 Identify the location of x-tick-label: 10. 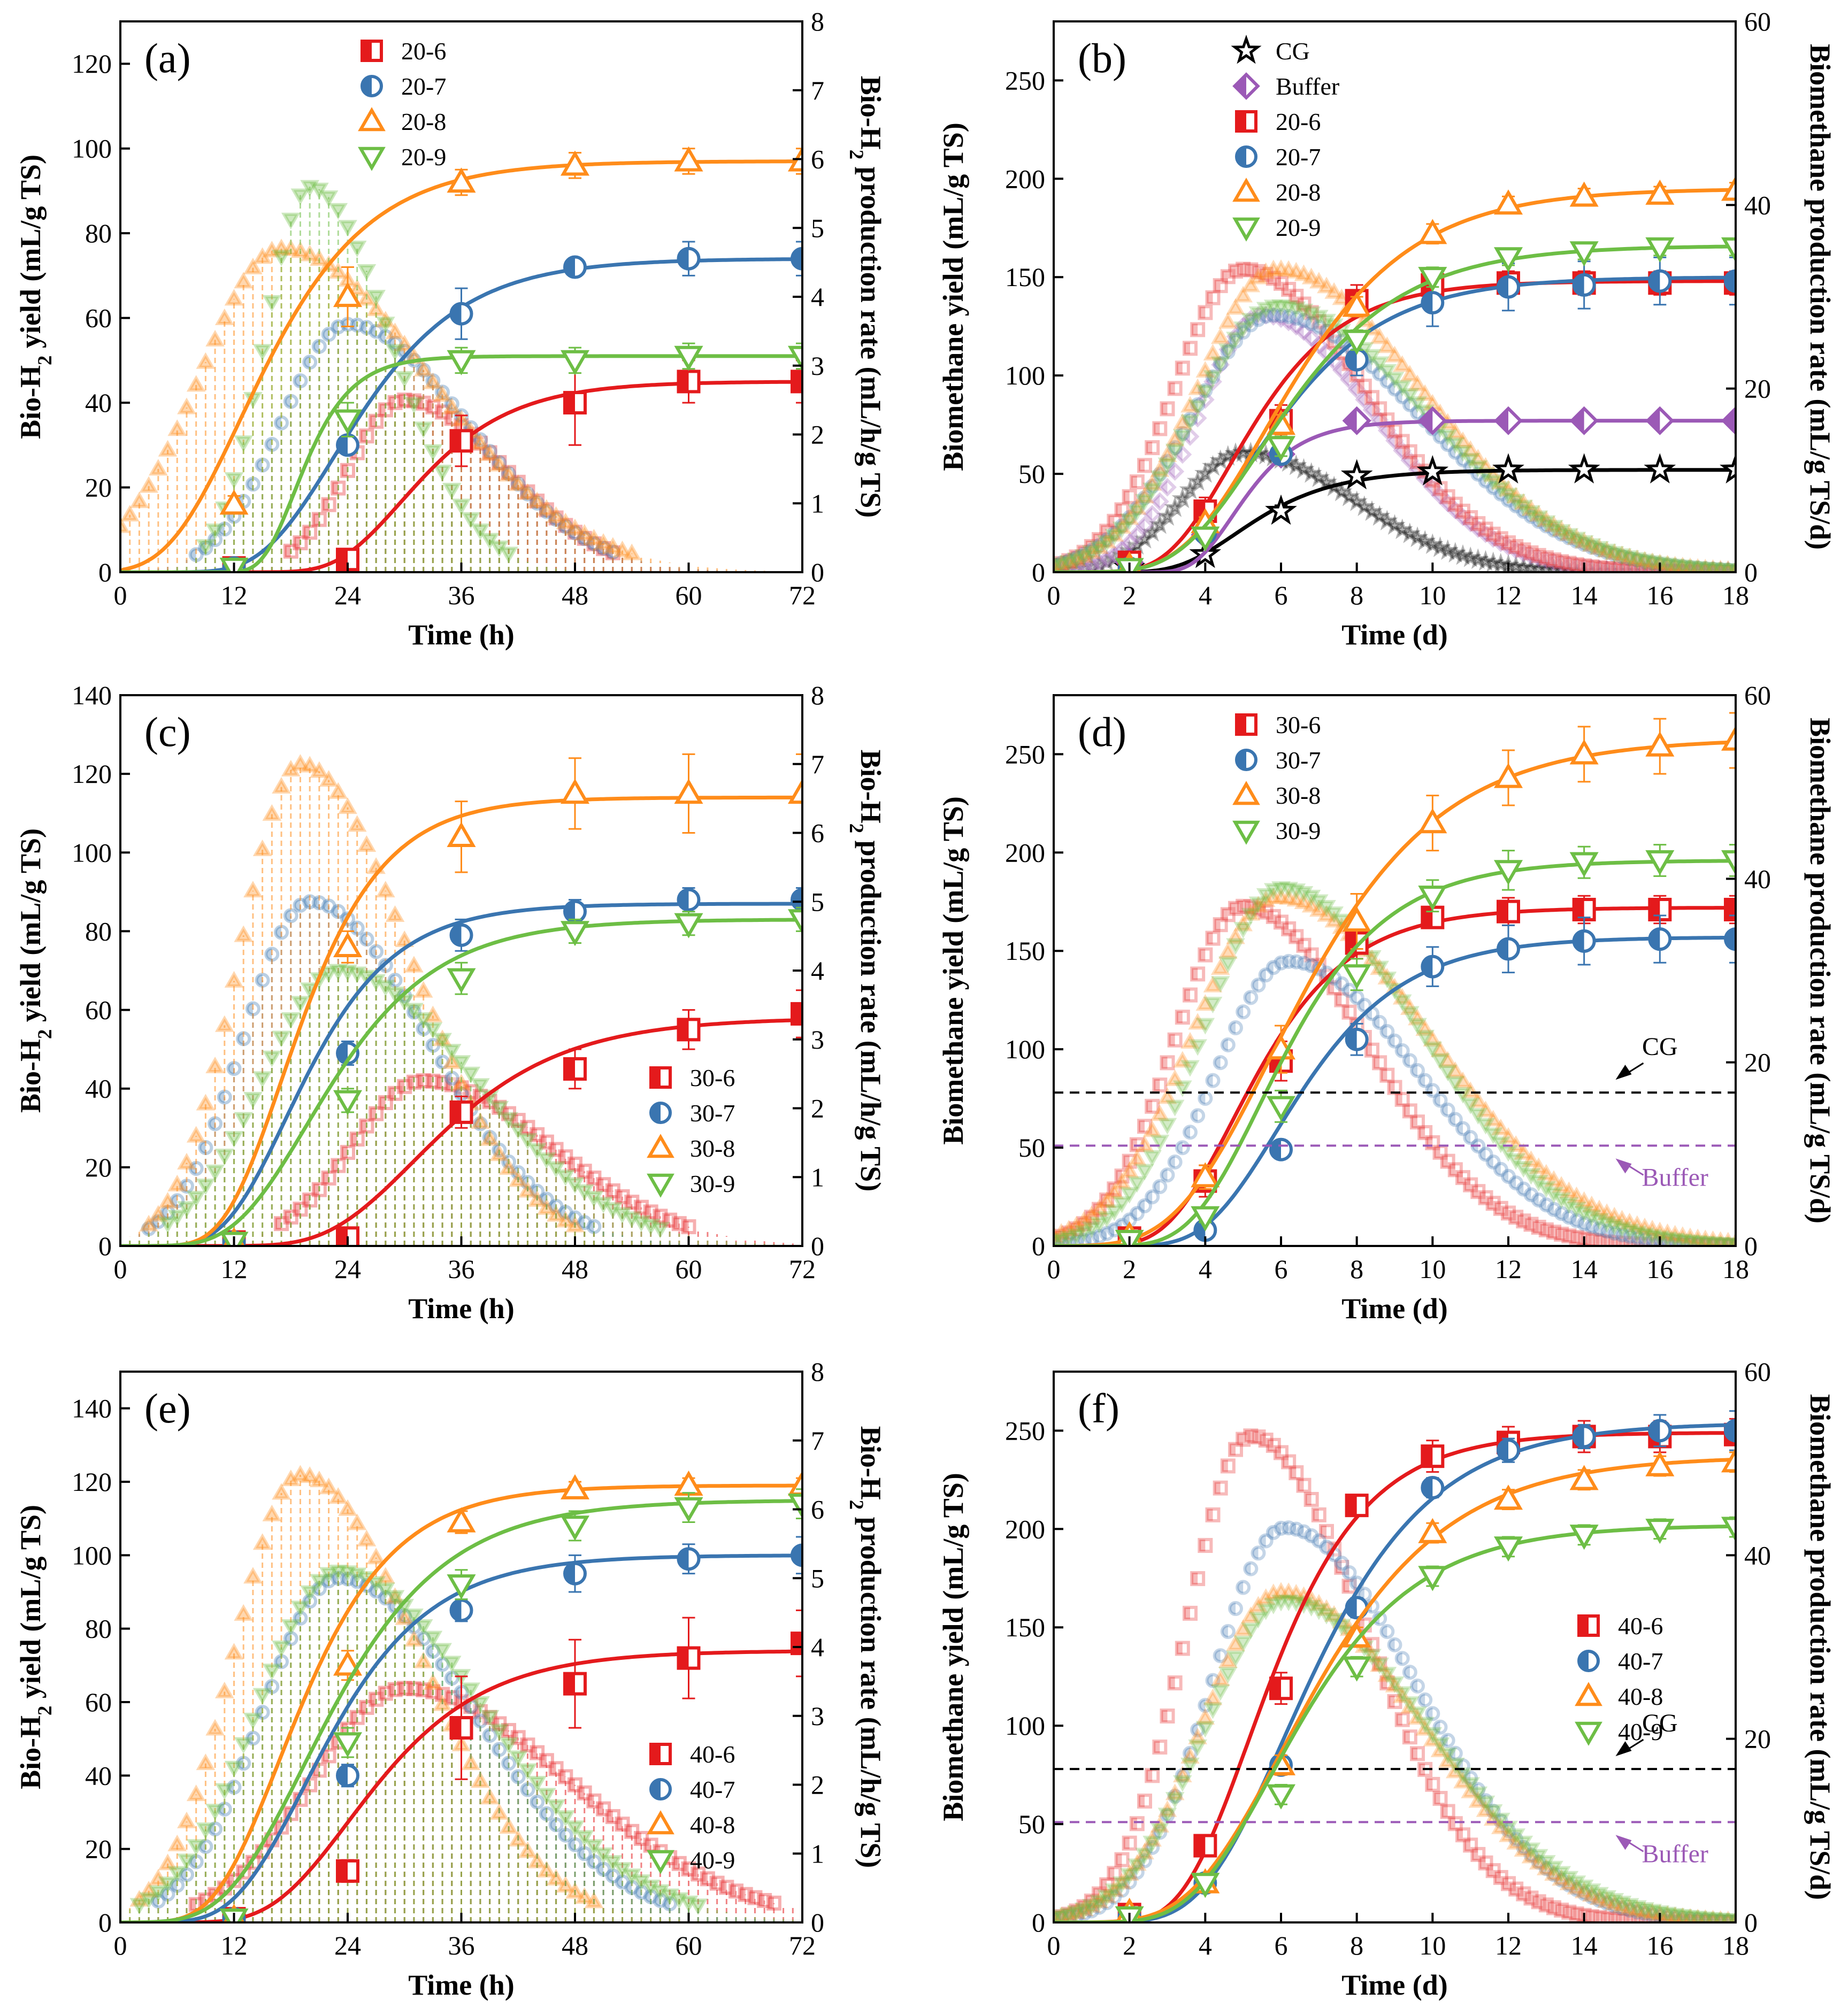
(1432, 595).